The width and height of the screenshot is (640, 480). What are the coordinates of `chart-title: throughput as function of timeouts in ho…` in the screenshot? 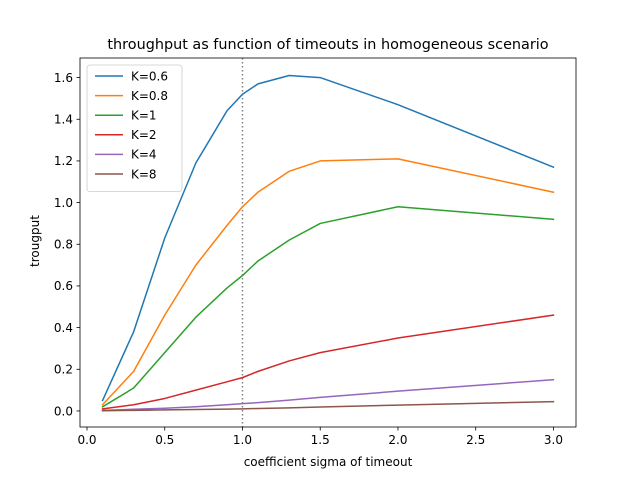 It's located at (327, 45).